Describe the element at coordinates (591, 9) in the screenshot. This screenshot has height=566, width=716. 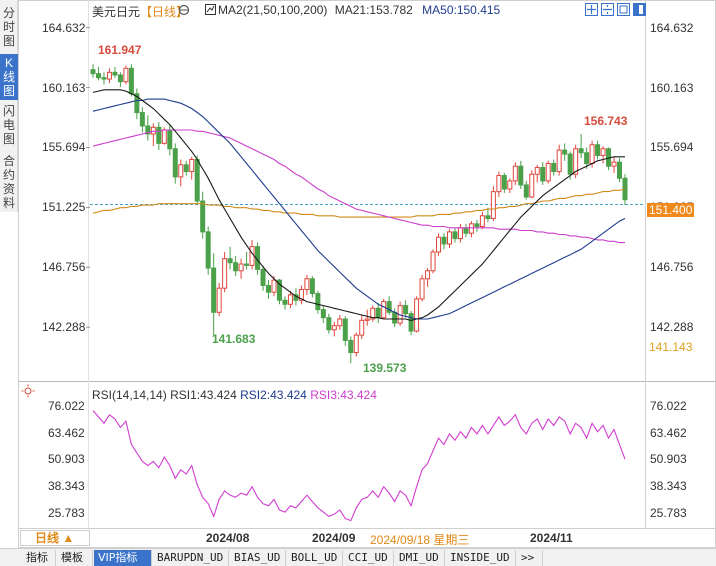
I see `zoom-in-icon` at that location.